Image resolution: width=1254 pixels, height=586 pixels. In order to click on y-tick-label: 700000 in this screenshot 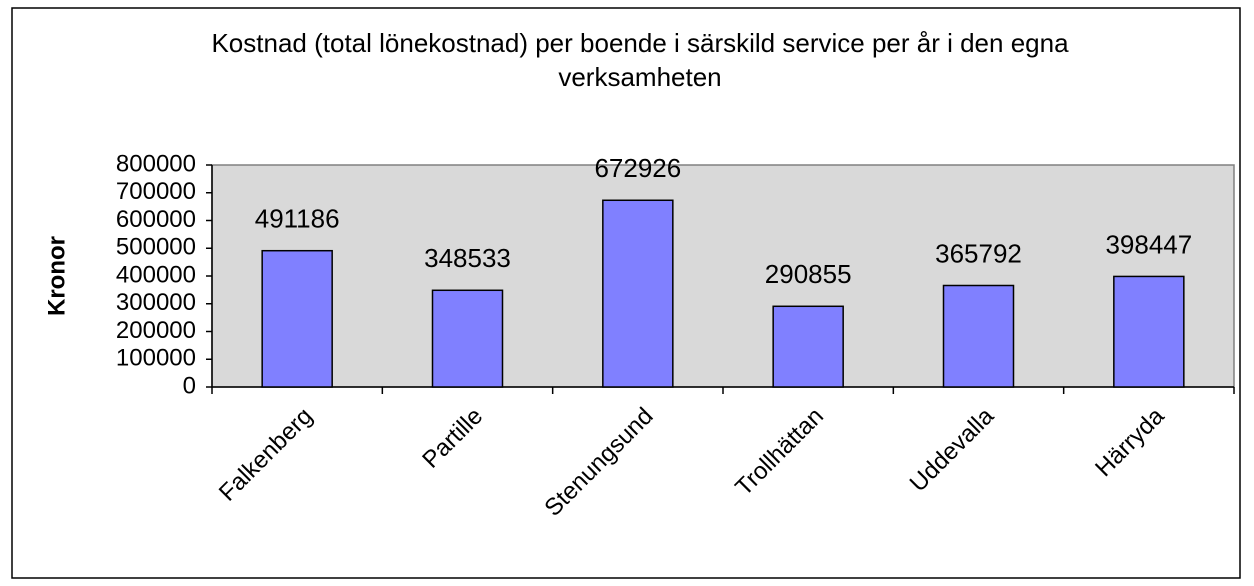, I will do `click(156, 191)`.